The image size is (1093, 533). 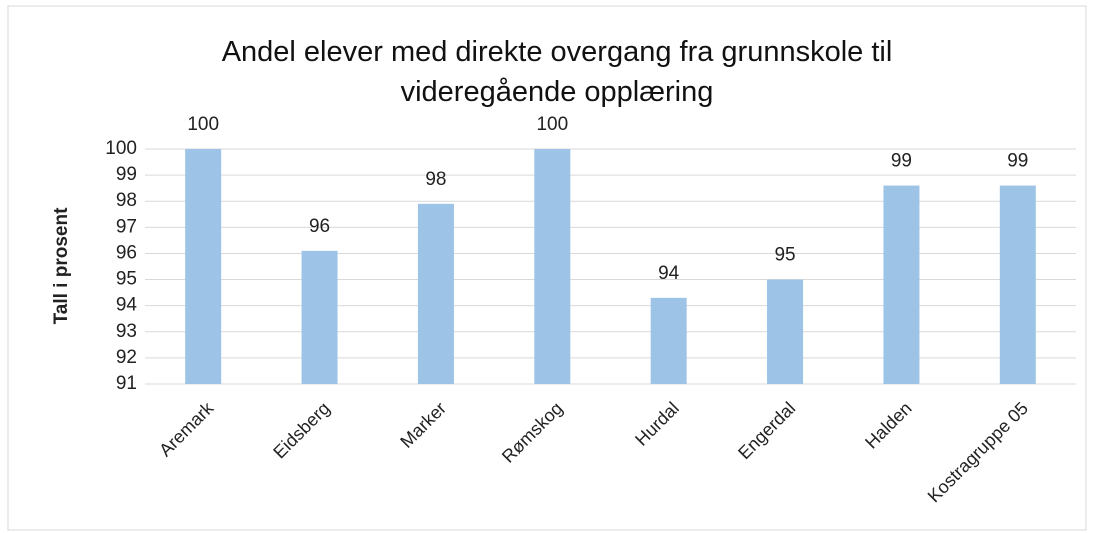 What do you see at coordinates (126, 383) in the screenshot?
I see `y-tick-label: 91` at bounding box center [126, 383].